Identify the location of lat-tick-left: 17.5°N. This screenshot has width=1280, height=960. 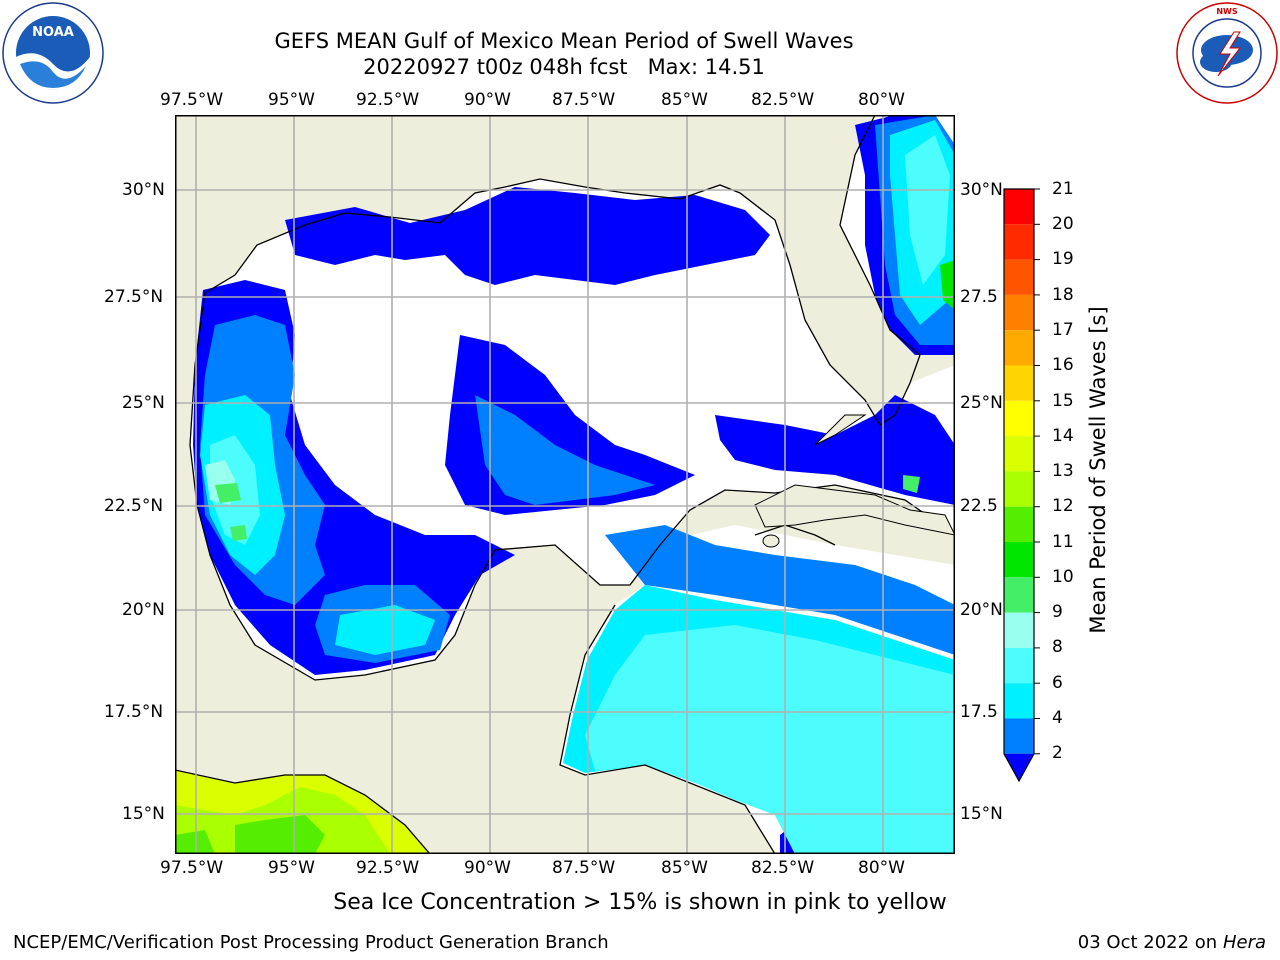
(134, 712).